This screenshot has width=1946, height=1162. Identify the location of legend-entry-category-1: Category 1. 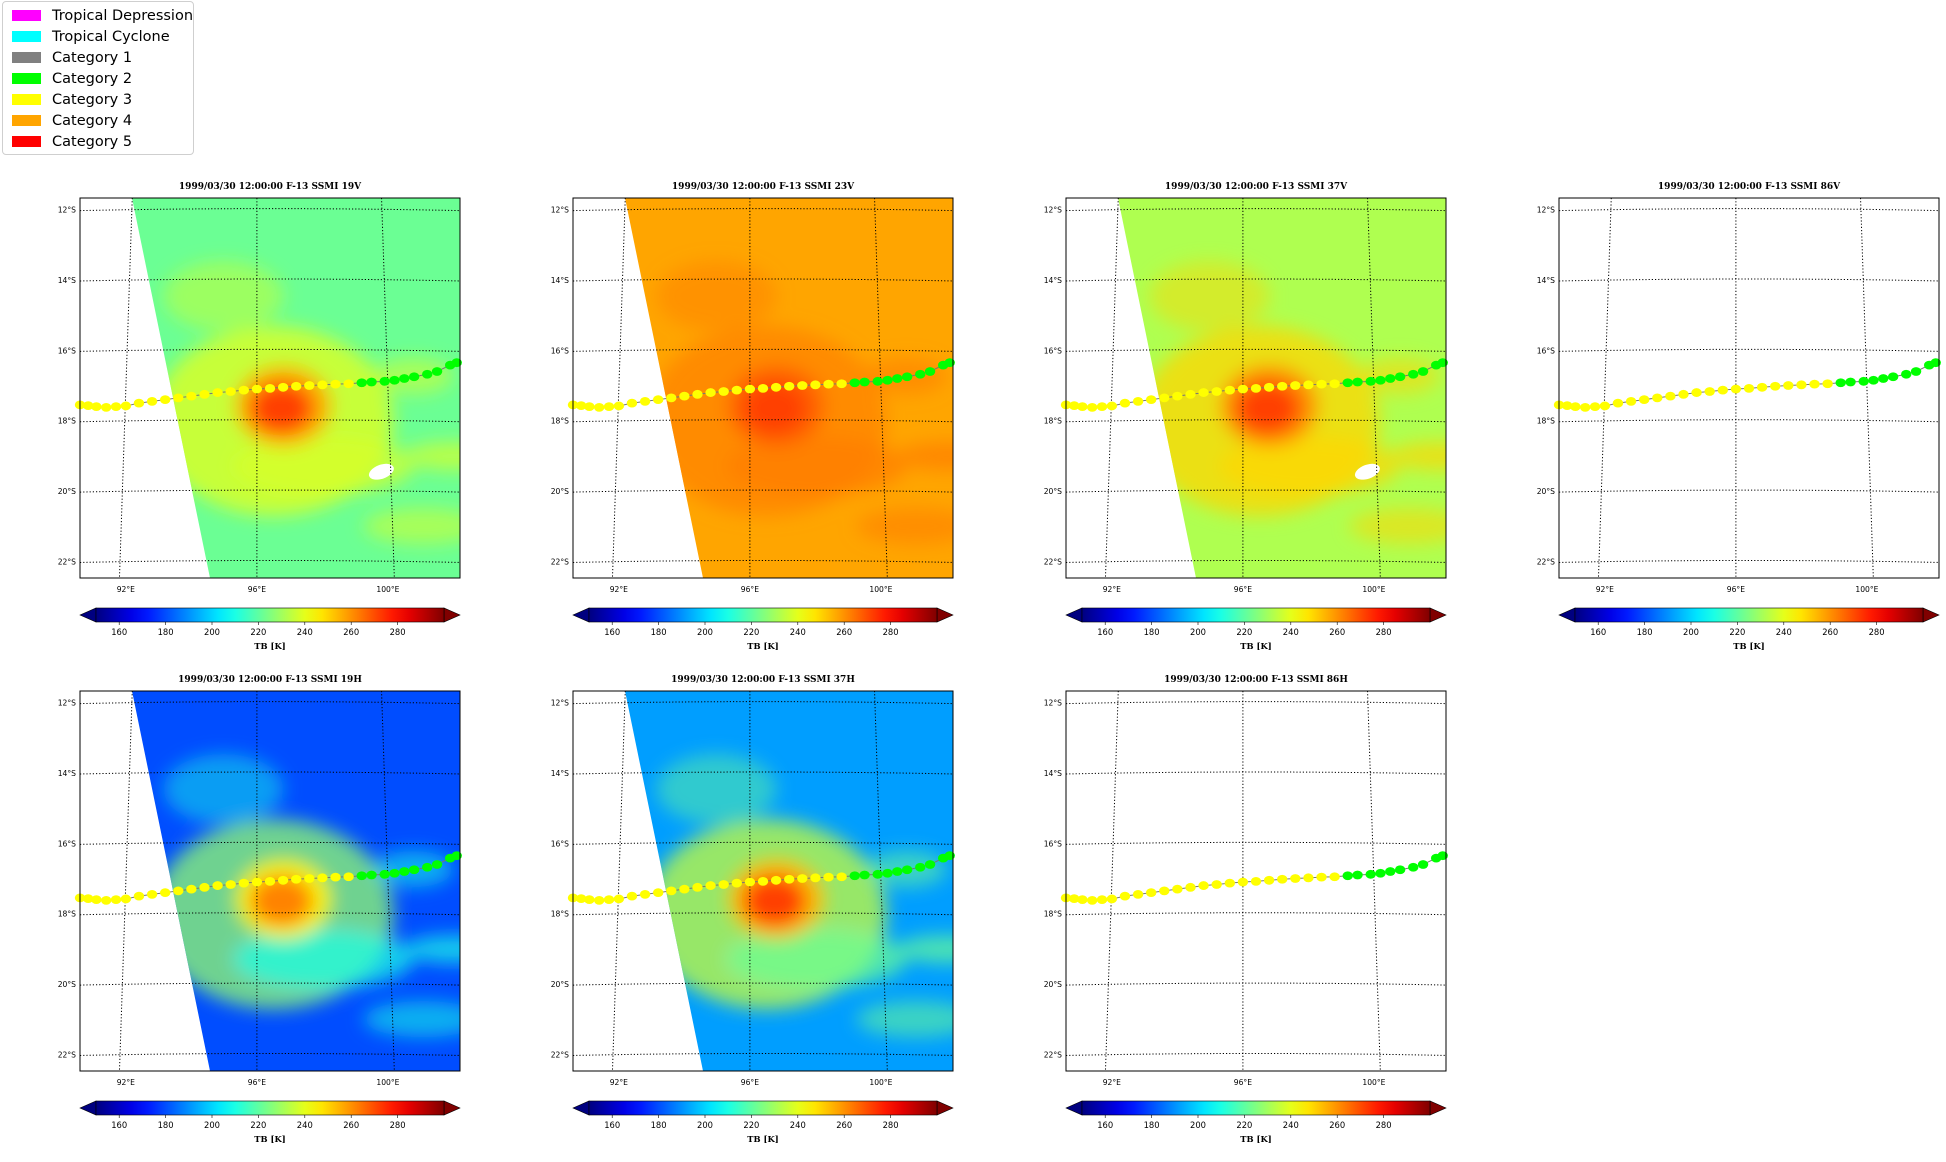
(72, 57).